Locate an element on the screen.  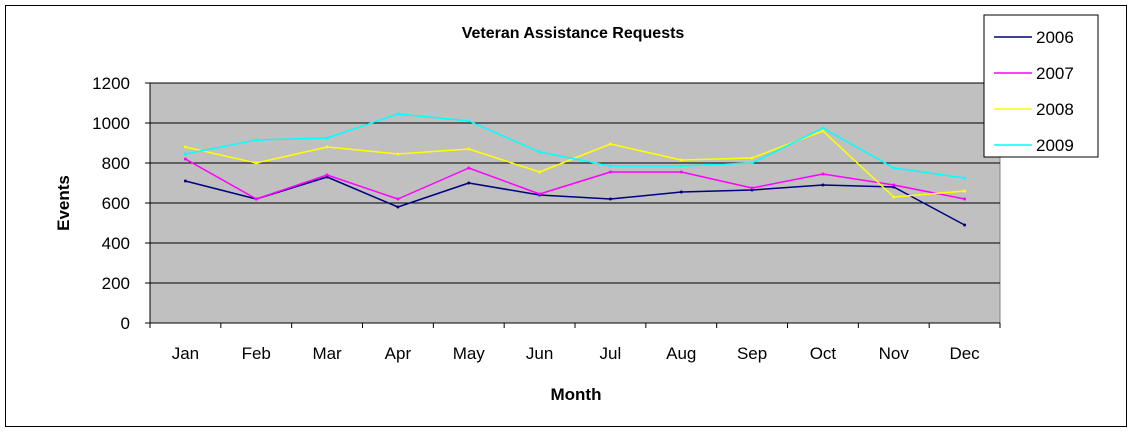
data-point-2006-oct is located at coordinates (823, 185).